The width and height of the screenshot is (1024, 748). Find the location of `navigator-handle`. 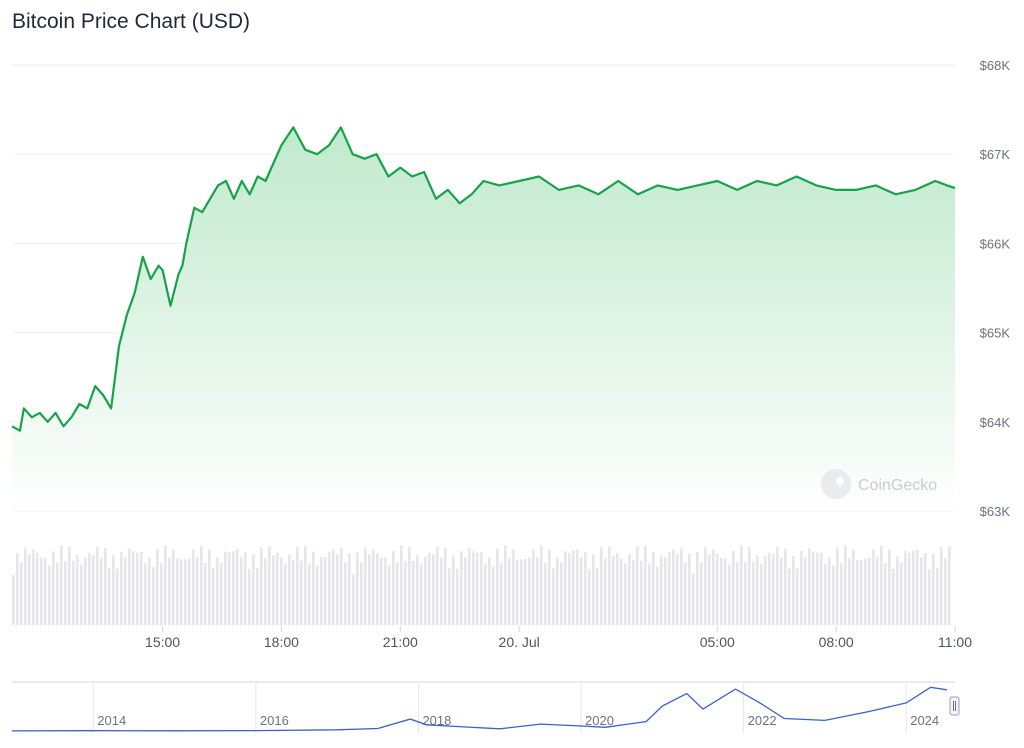

navigator-handle is located at coordinates (954, 706).